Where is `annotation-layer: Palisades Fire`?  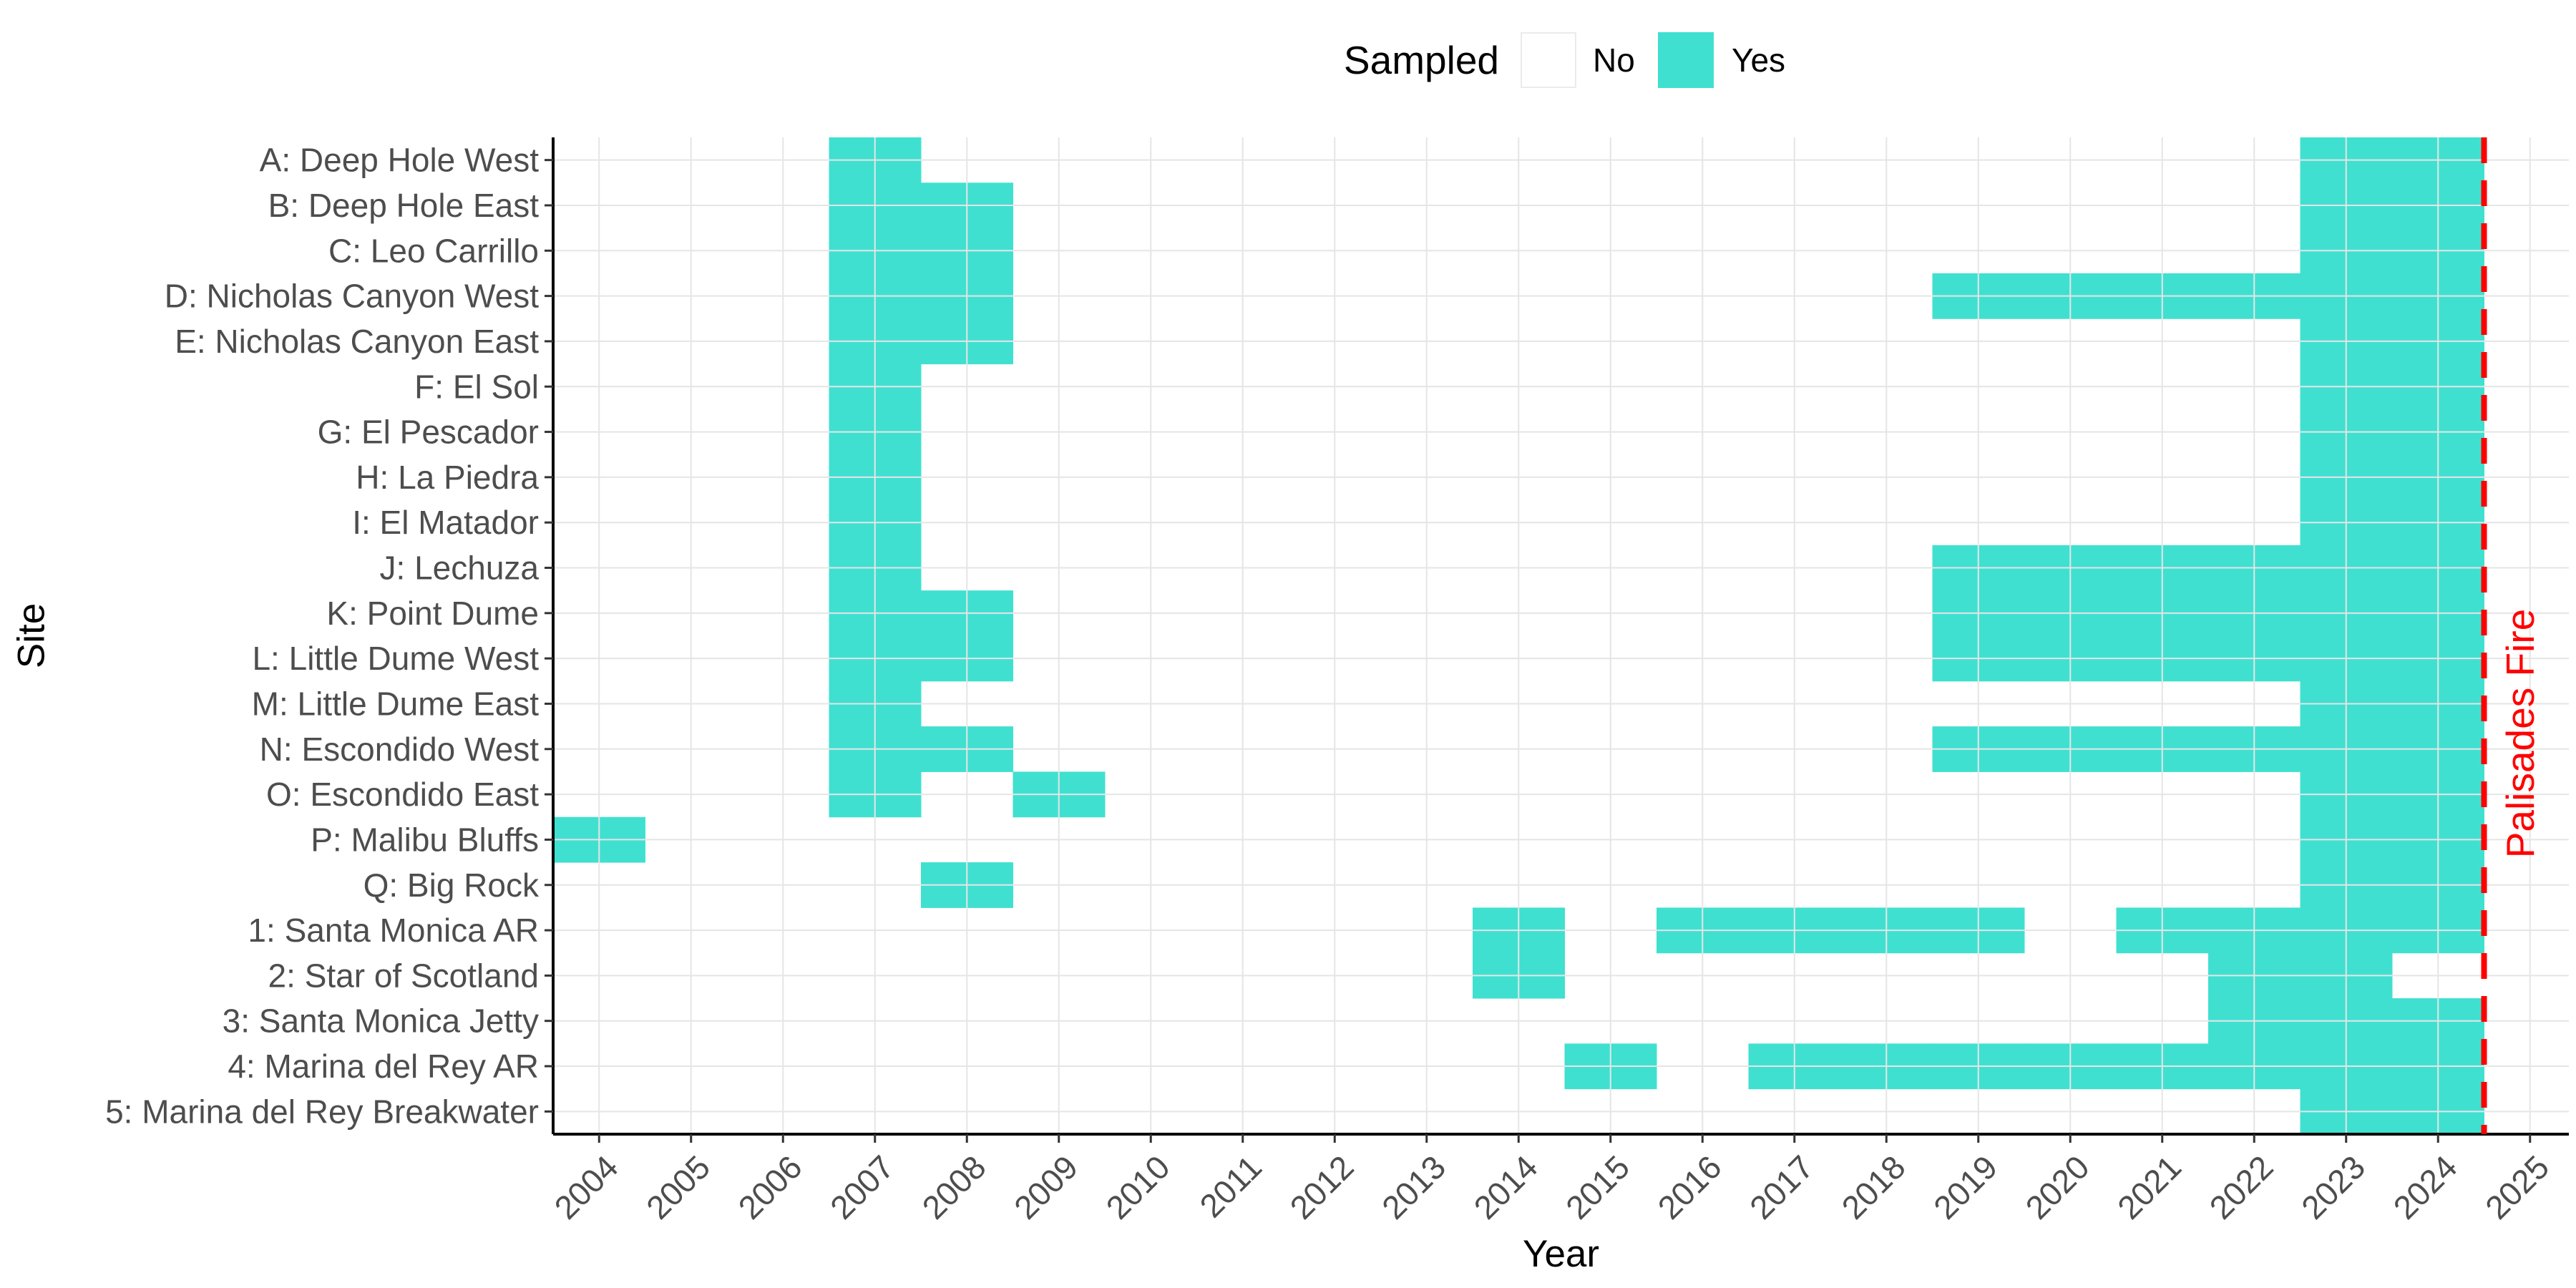 annotation-layer: Palisades Fire is located at coordinates (2511, 635).